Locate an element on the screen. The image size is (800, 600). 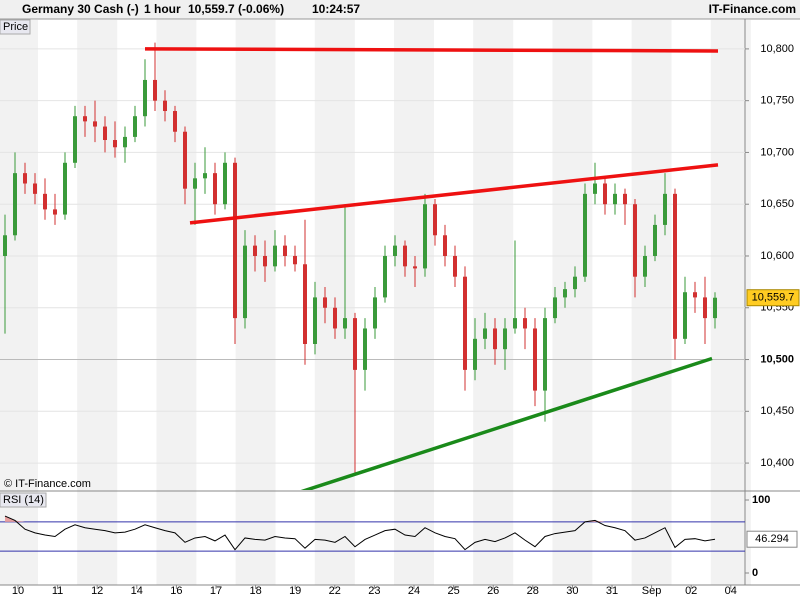
y-tick-label: 10,450 is located at coordinates (777, 411).